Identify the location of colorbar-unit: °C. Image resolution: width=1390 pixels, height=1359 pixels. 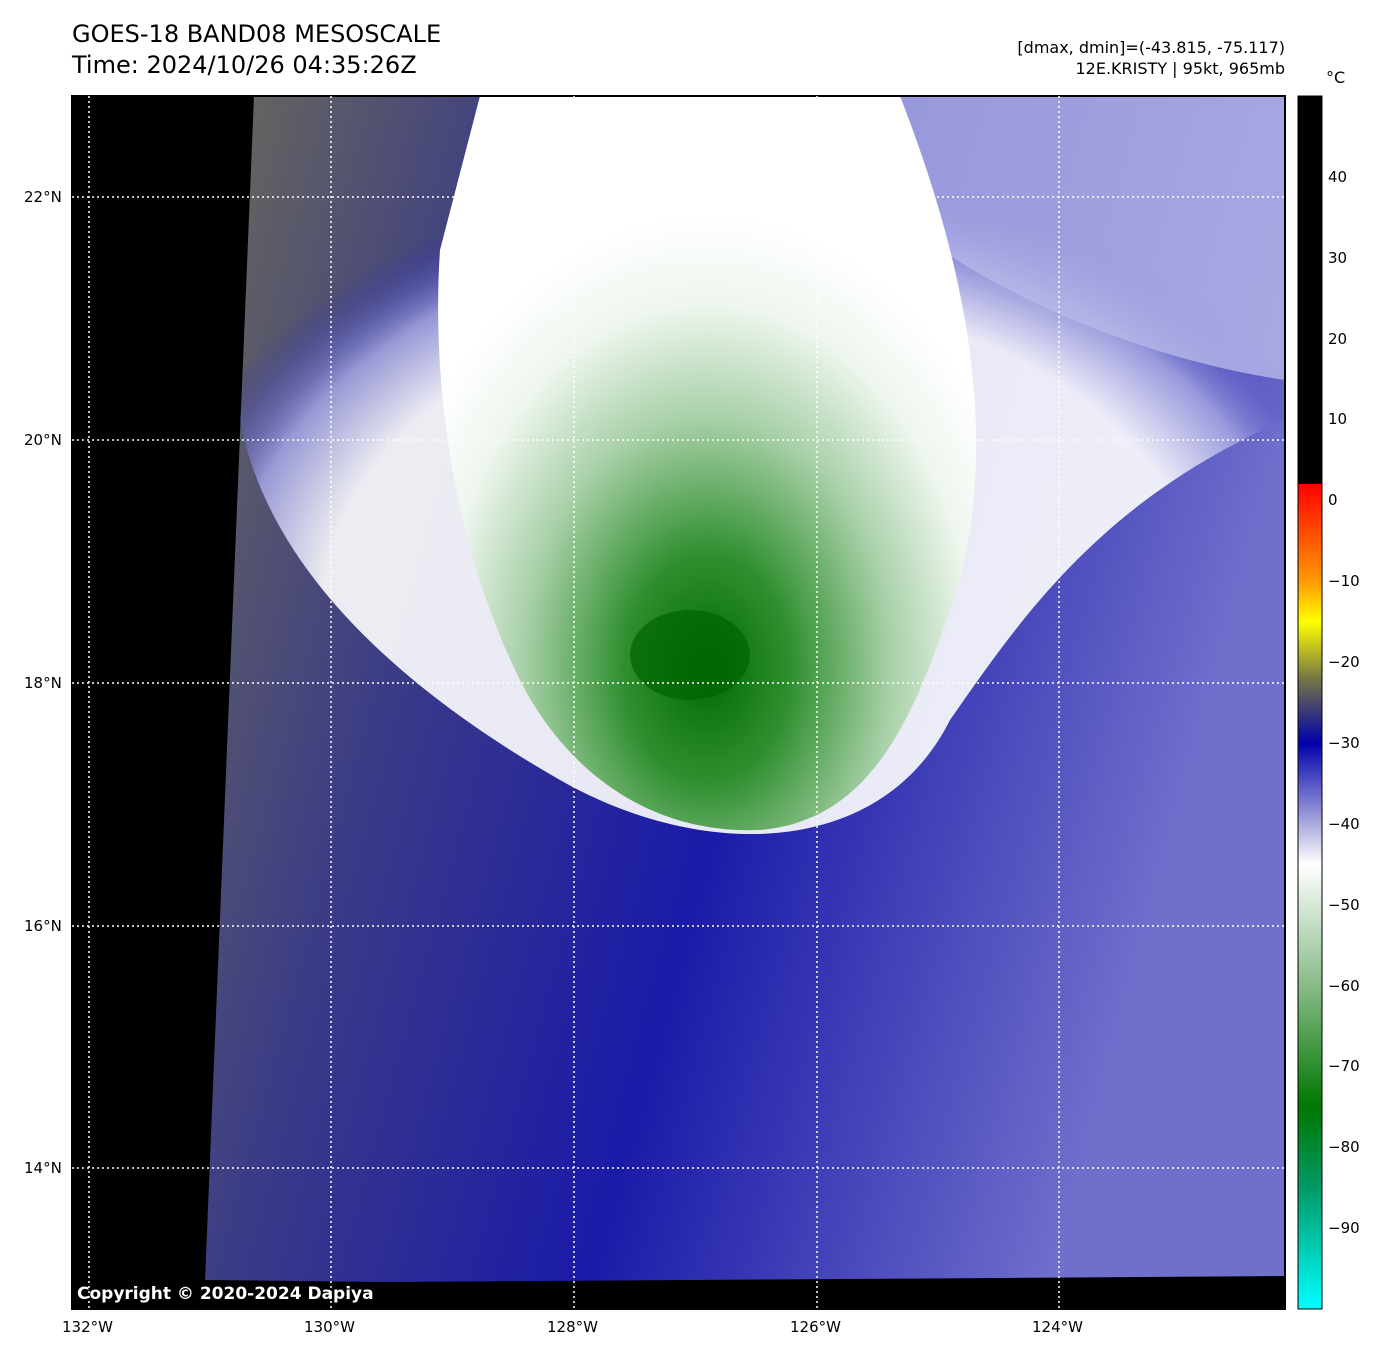
(1336, 77).